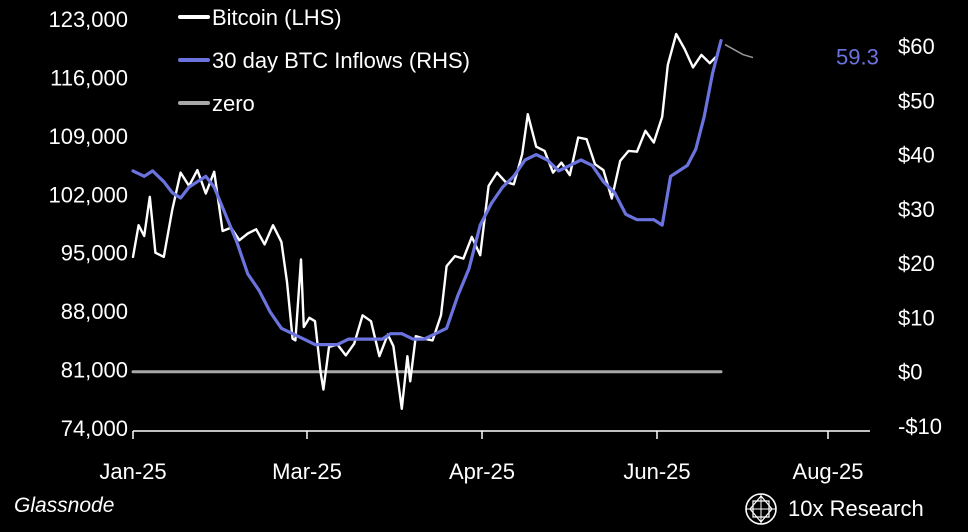 The width and height of the screenshot is (968, 532). I want to click on x-tick-label: Jun-25, so click(656, 471).